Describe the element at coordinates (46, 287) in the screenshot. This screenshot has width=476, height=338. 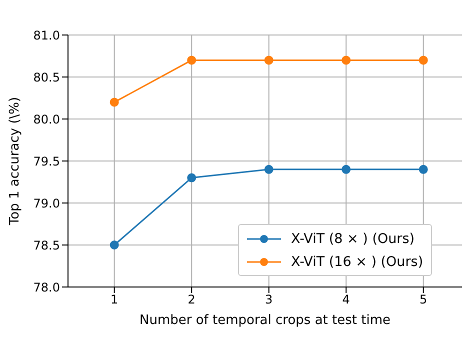
I see `y-tick-label: 78.0` at that location.